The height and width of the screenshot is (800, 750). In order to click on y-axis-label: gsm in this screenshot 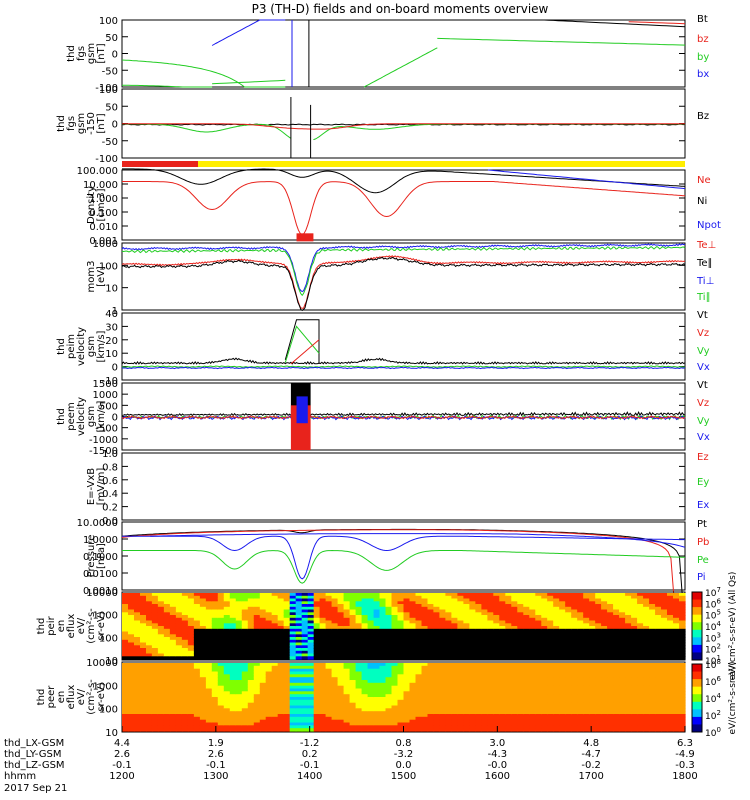, I will do `click(91, 416)`.